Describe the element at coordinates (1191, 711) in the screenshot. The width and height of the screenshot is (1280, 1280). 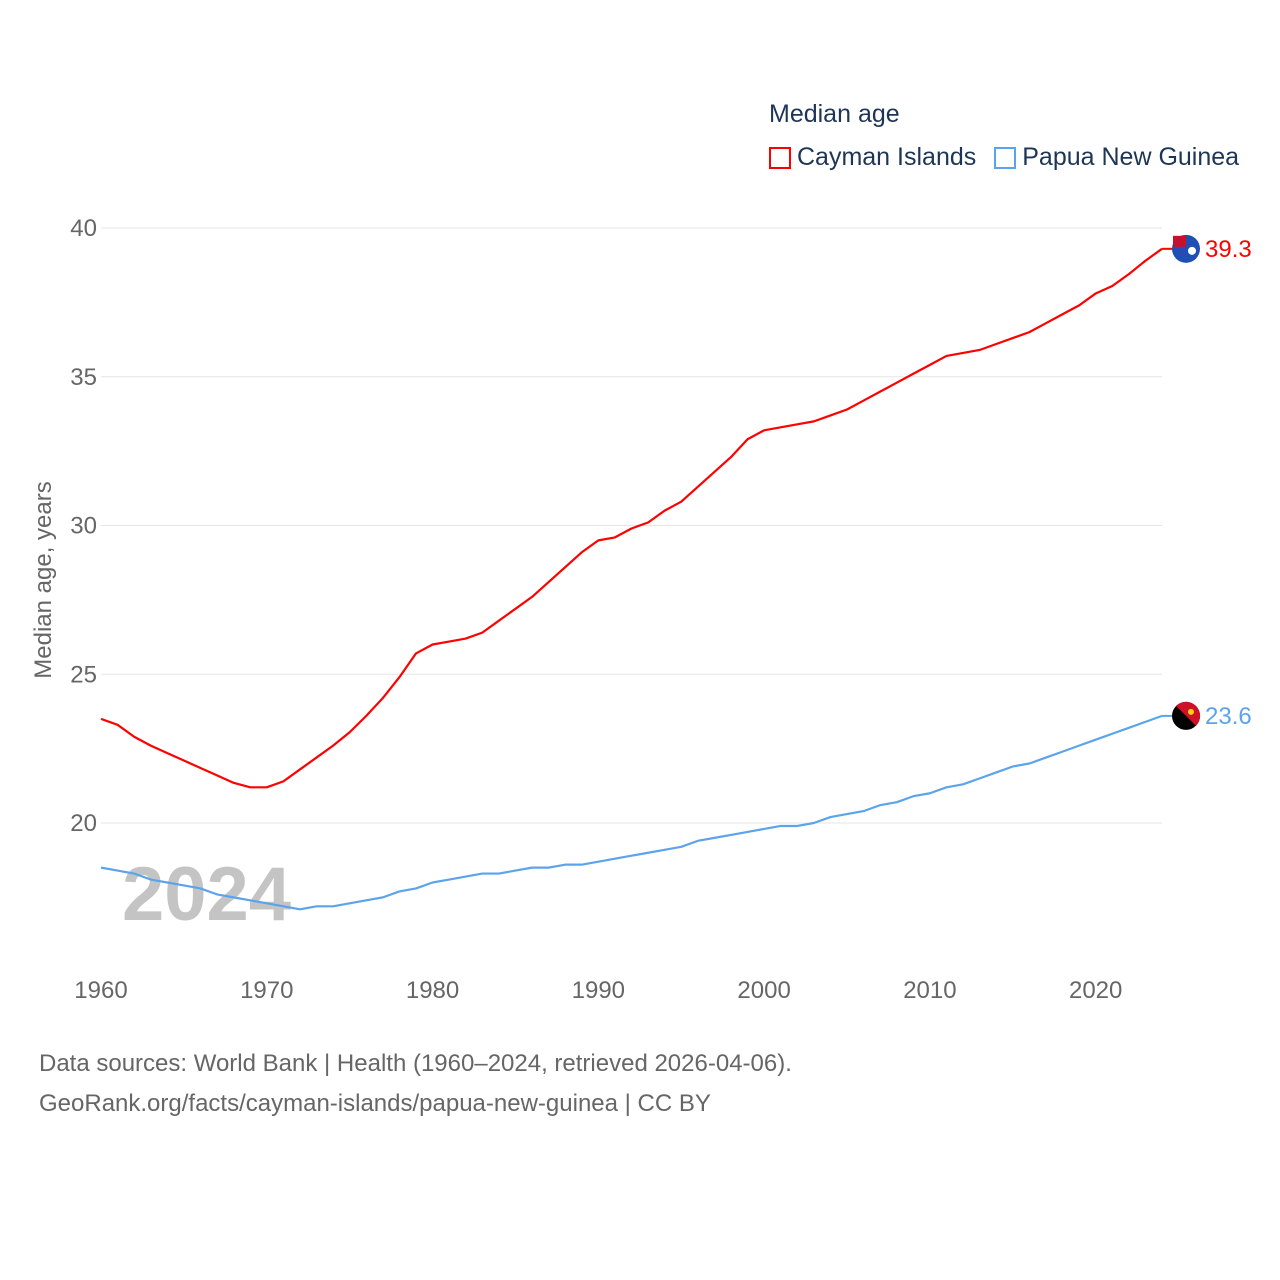
I see `flag-bird` at that location.